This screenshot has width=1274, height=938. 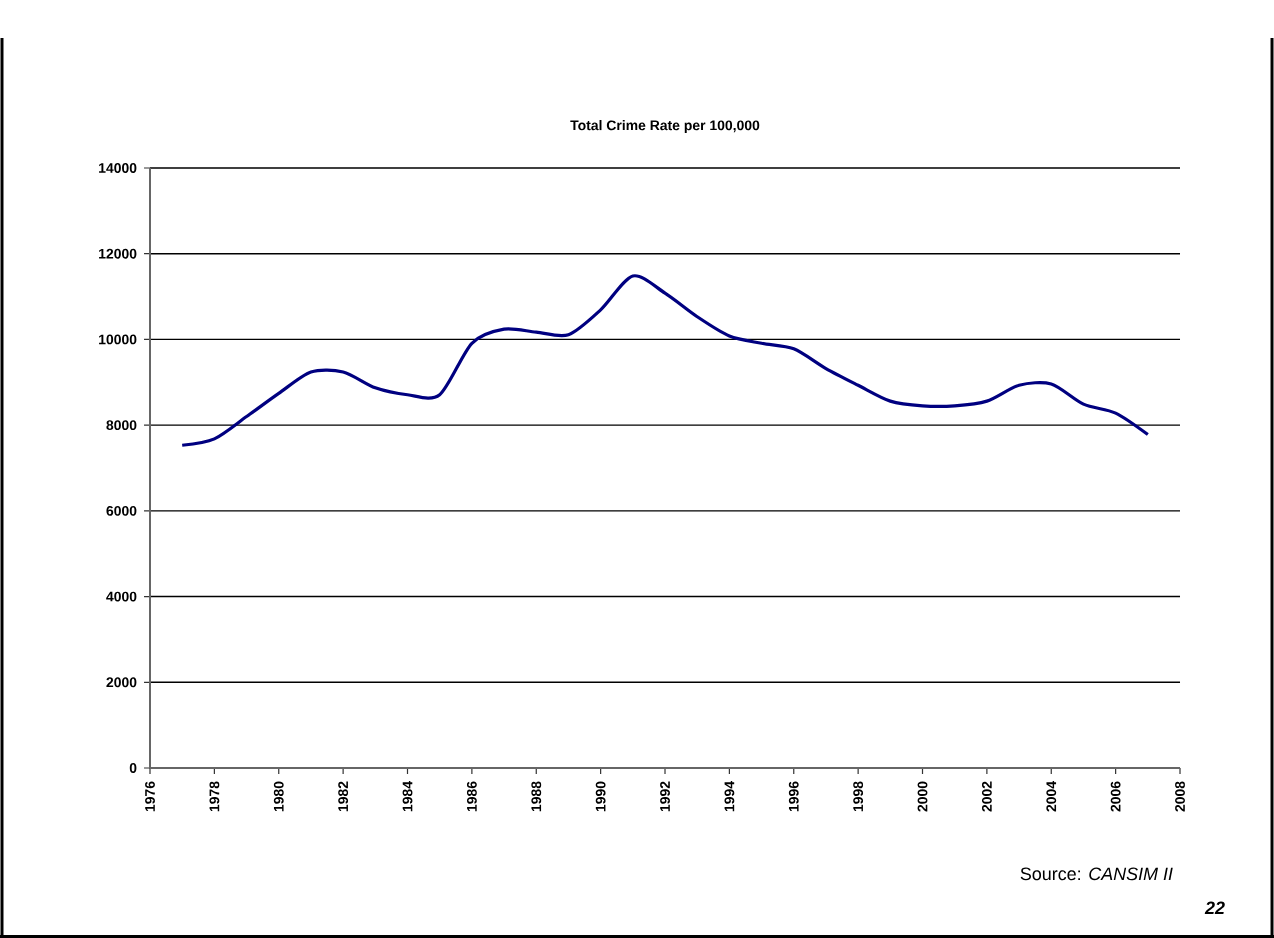 I want to click on source-note: Source: CANSIM II, so click(x=1096, y=874).